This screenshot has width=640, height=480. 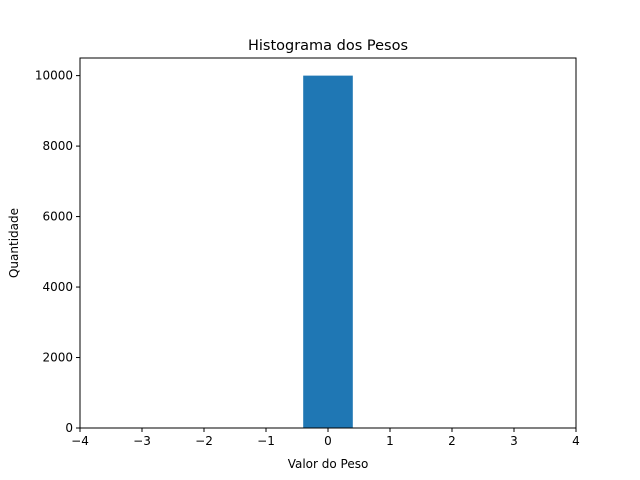 What do you see at coordinates (452, 441) in the screenshot?
I see `x-tick-label: 2` at bounding box center [452, 441].